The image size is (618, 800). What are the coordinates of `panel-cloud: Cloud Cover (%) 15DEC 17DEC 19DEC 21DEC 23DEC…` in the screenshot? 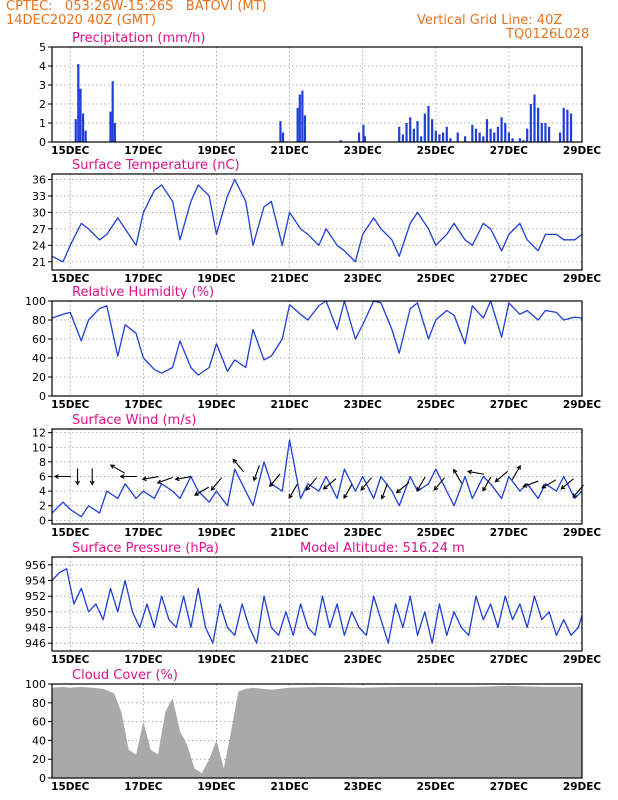 It's located at (313, 730).